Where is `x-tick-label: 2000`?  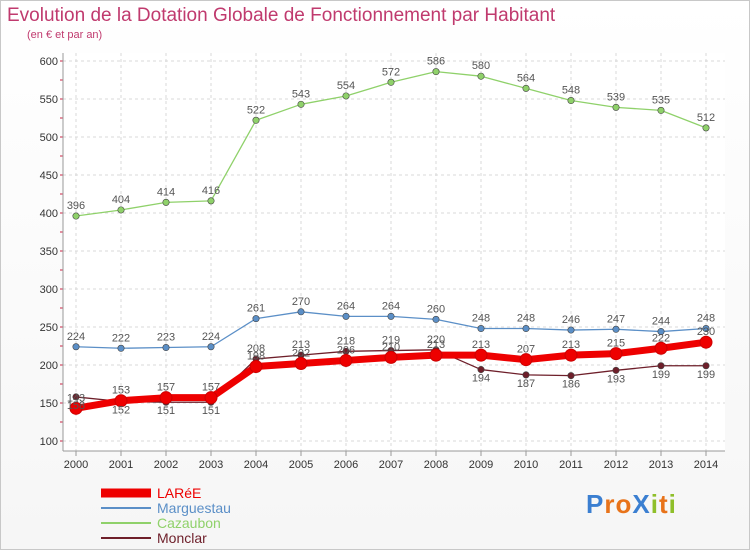
x-tick-label: 2000 is located at coordinates (76, 465).